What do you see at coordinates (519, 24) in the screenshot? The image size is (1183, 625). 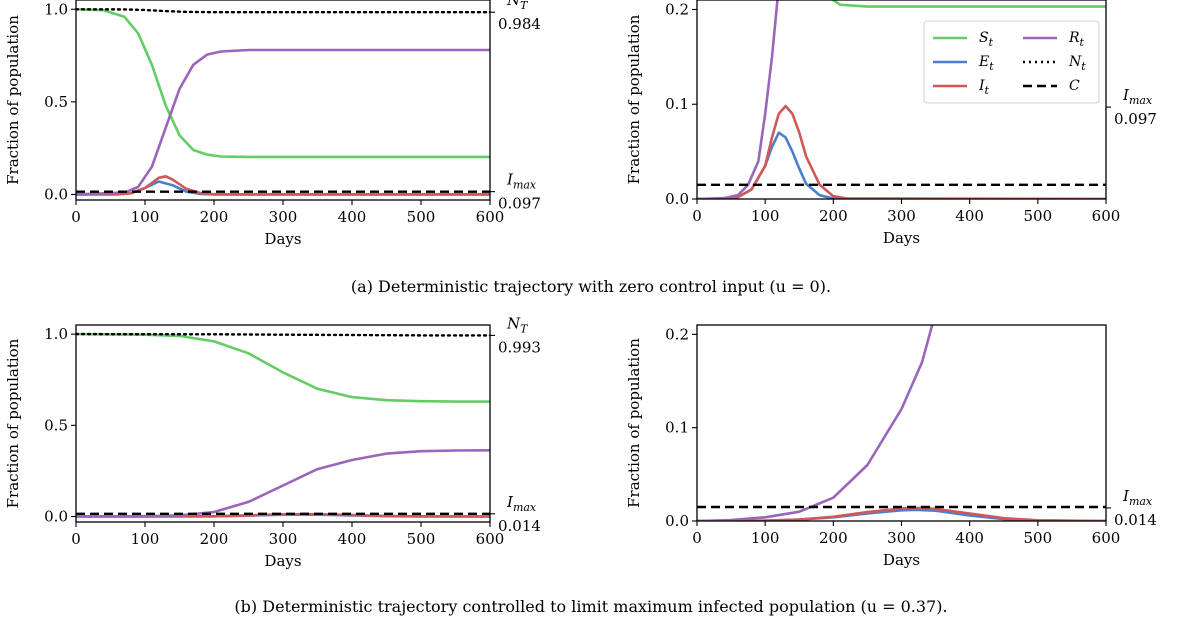 I see `right-label-value: 0.984` at bounding box center [519, 24].